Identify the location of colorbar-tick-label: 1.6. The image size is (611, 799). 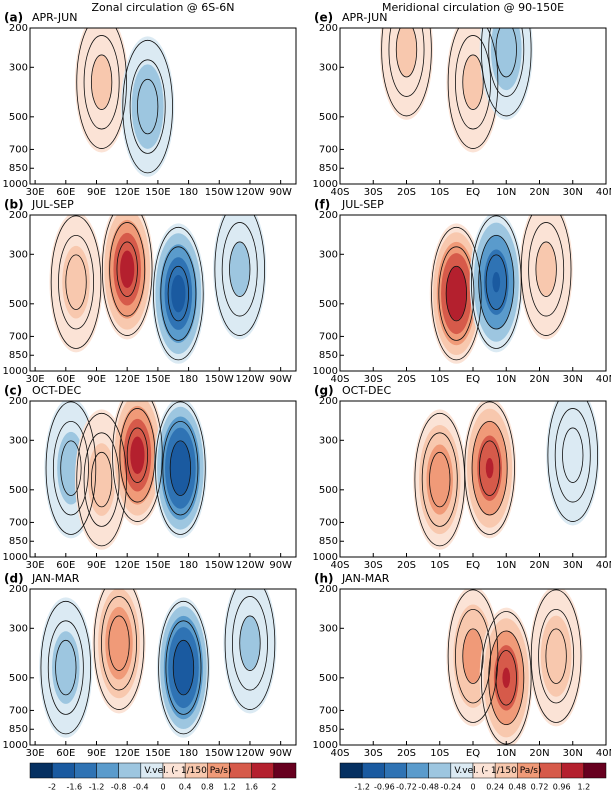
(251, 787).